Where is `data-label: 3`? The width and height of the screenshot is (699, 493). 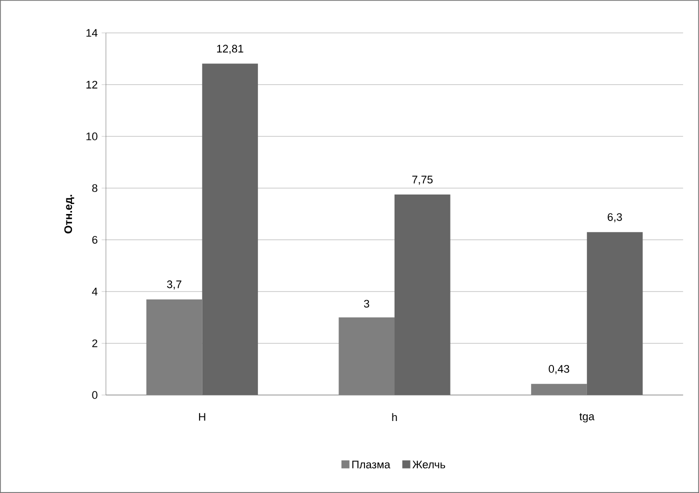 data-label: 3 is located at coordinates (367, 304).